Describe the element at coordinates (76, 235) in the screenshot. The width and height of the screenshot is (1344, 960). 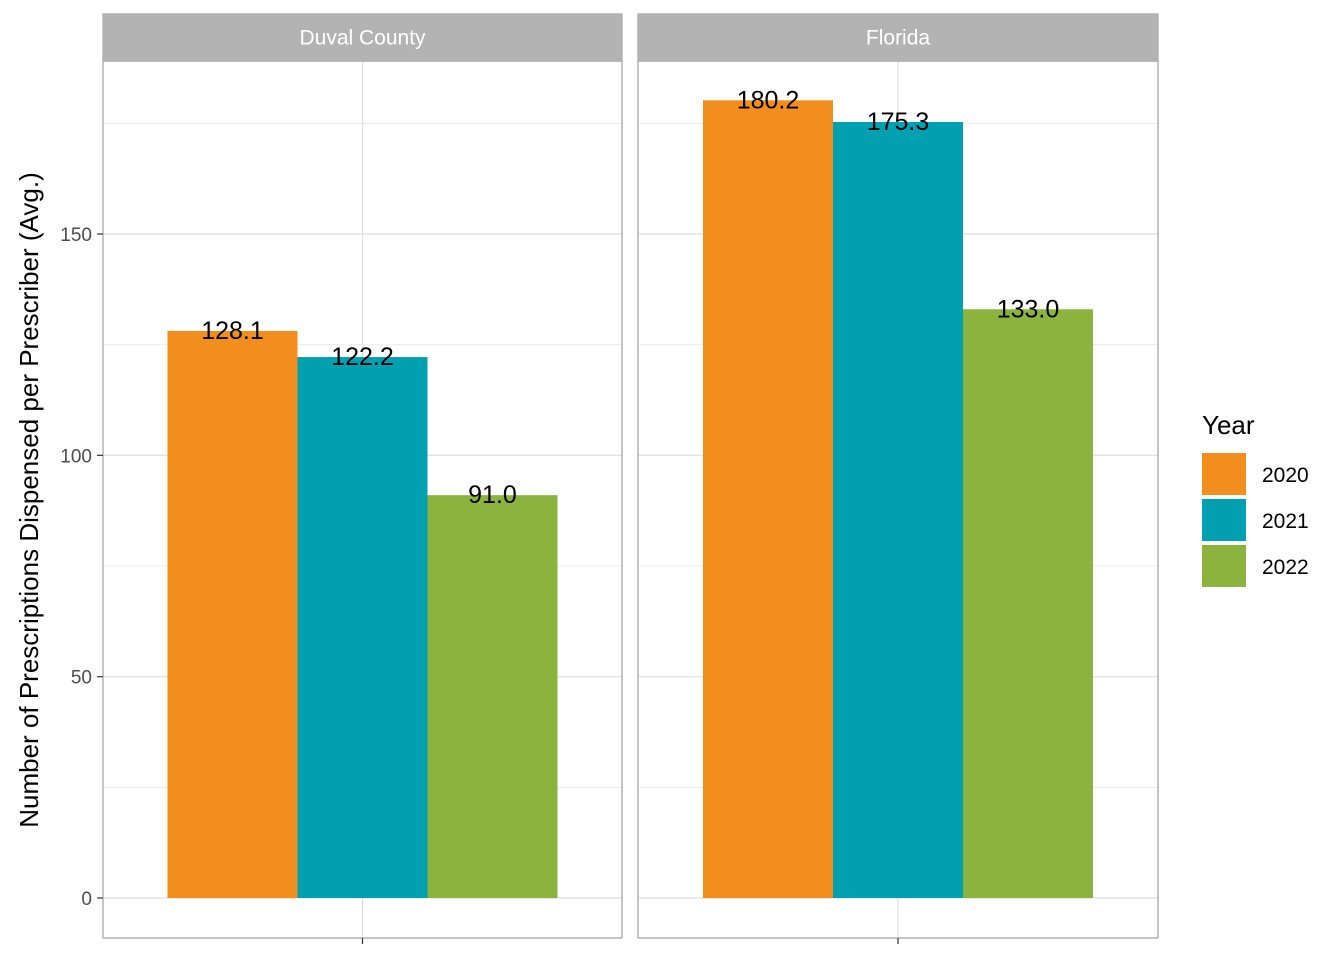
I see `y-tick-label: 150` at that location.